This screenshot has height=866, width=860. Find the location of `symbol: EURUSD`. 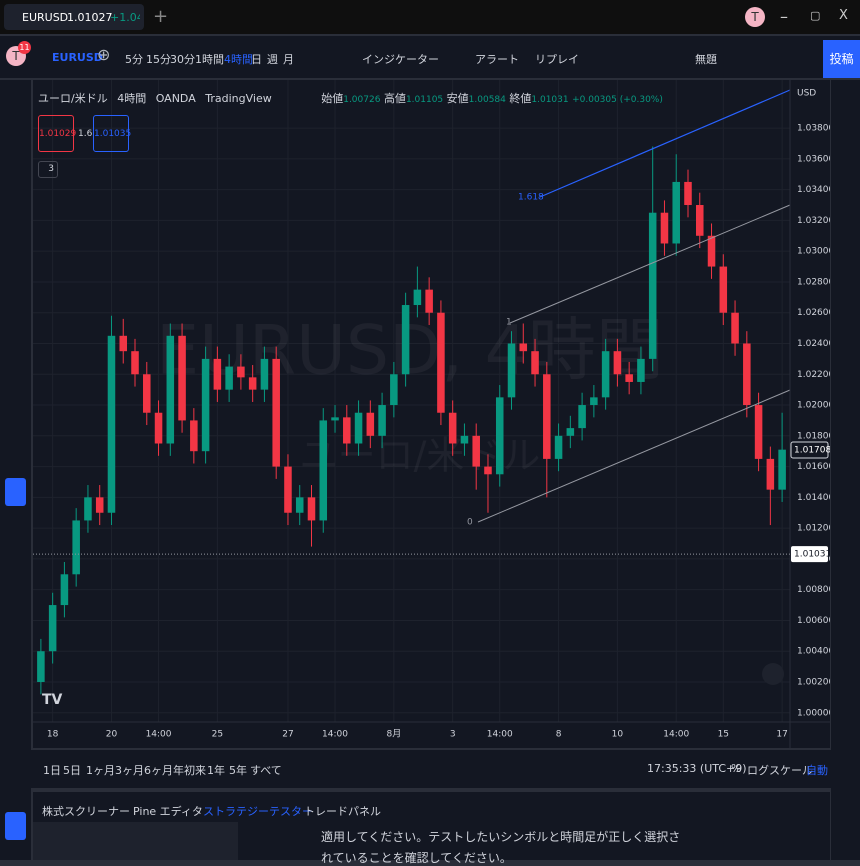

symbol: EURUSD is located at coordinates (77, 57).